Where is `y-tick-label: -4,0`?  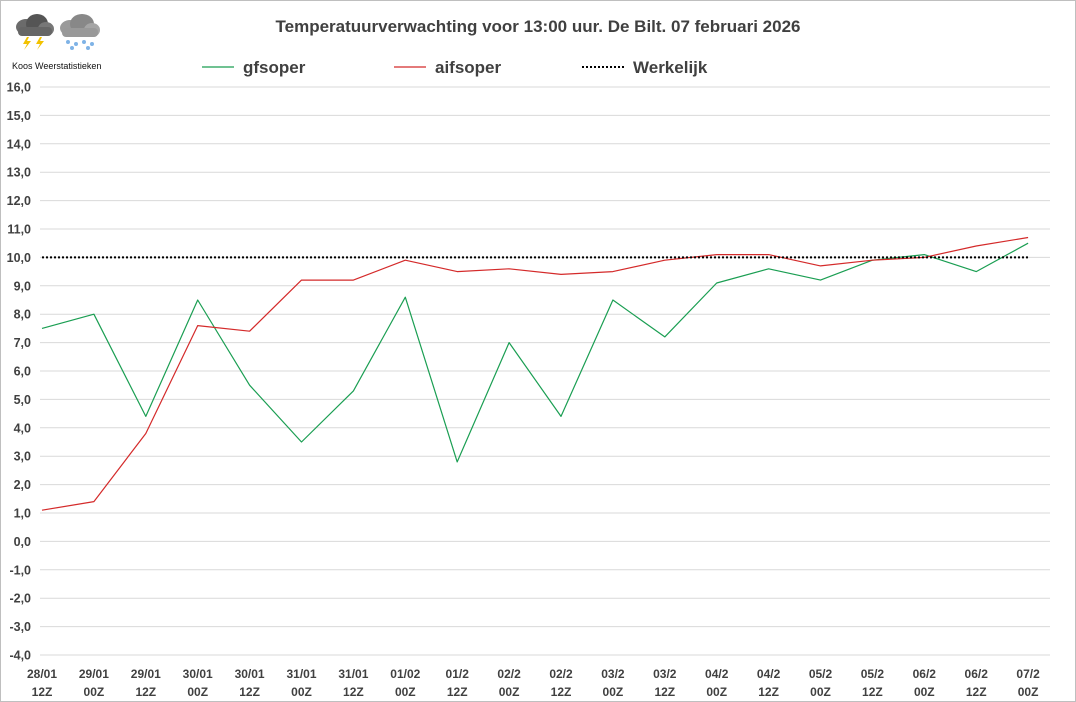
y-tick-label: -4,0 is located at coordinates (20, 656).